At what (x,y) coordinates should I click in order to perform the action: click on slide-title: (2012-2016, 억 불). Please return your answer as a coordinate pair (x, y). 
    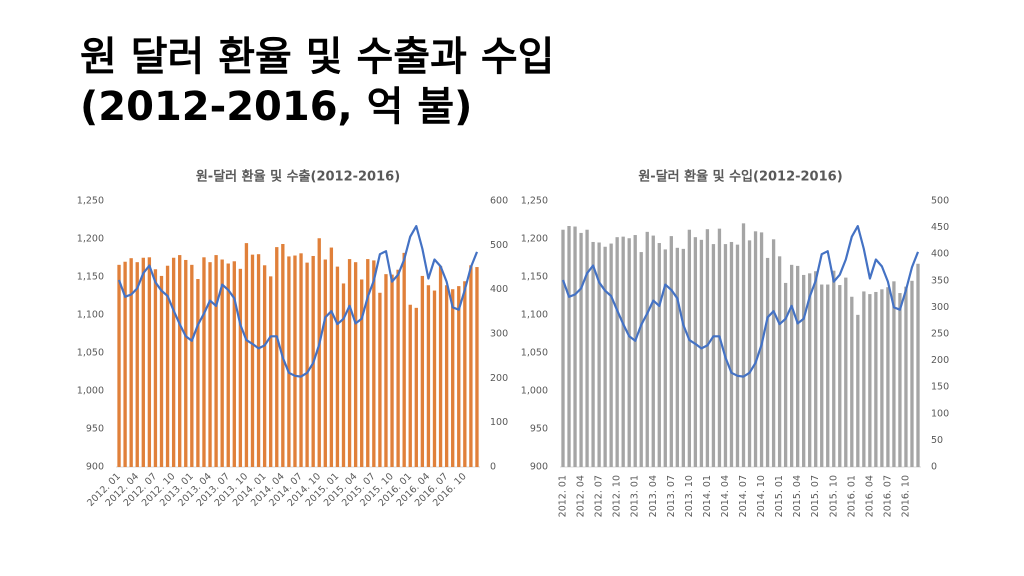
    Looking at the image, I should click on (276, 107).